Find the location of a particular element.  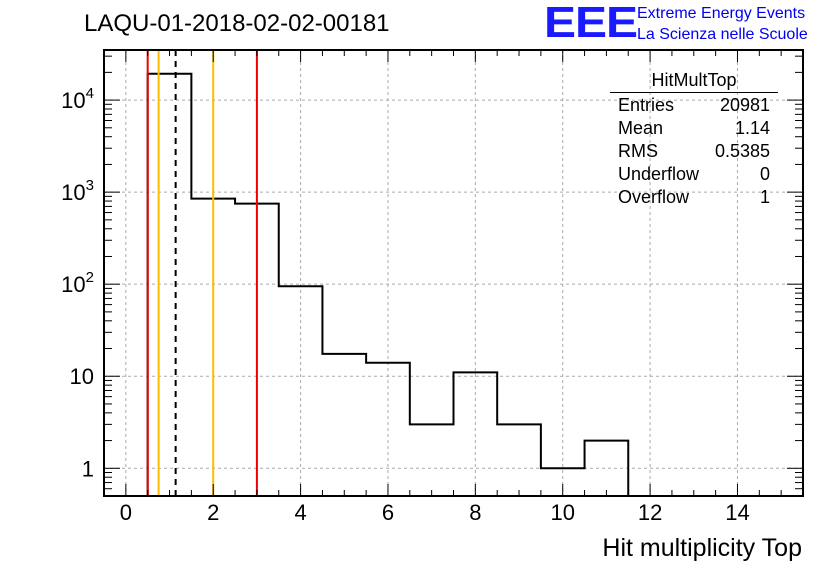

y-tick-label: 1 is located at coordinates (88, 468).